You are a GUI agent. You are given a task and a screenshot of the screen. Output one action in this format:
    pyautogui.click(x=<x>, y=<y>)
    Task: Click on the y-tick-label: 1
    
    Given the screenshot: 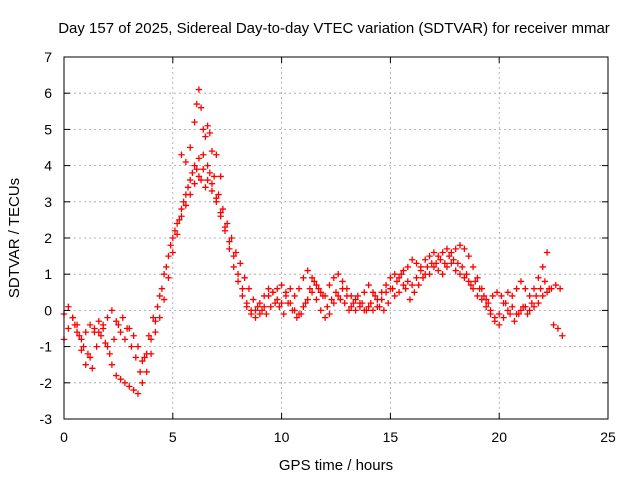 What is the action you would take?
    pyautogui.click(x=48, y=274)
    